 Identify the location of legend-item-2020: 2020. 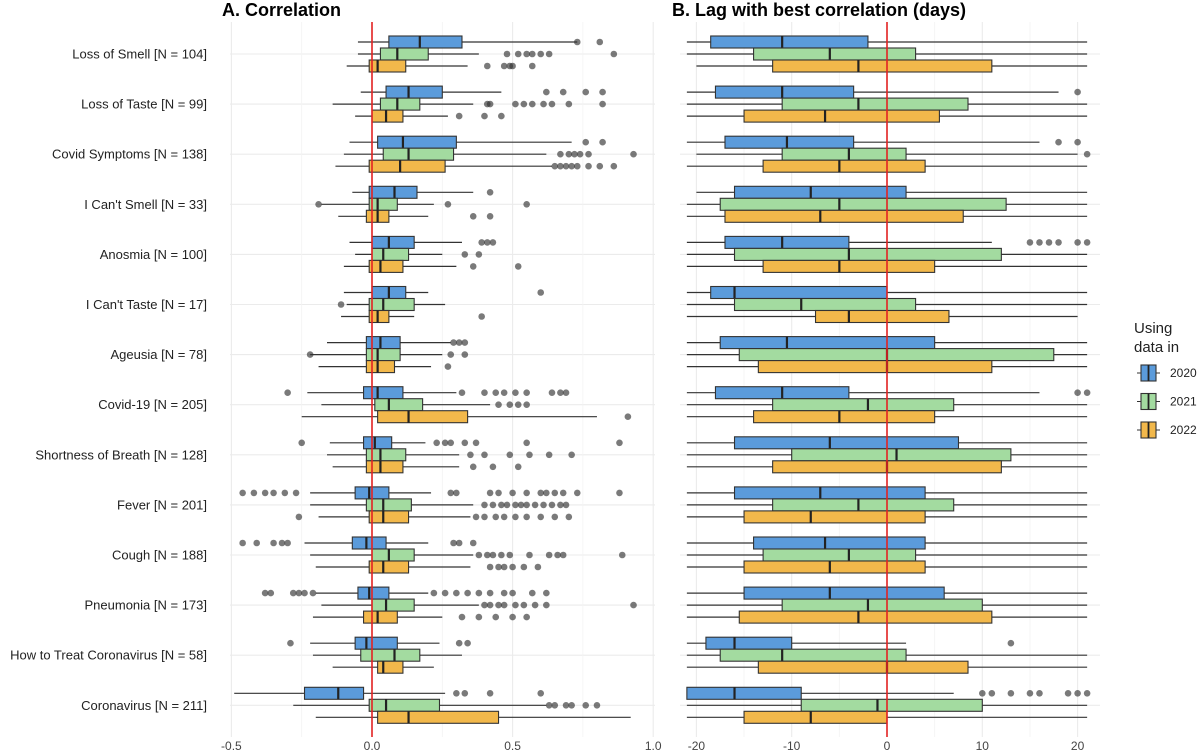
(1167, 373).